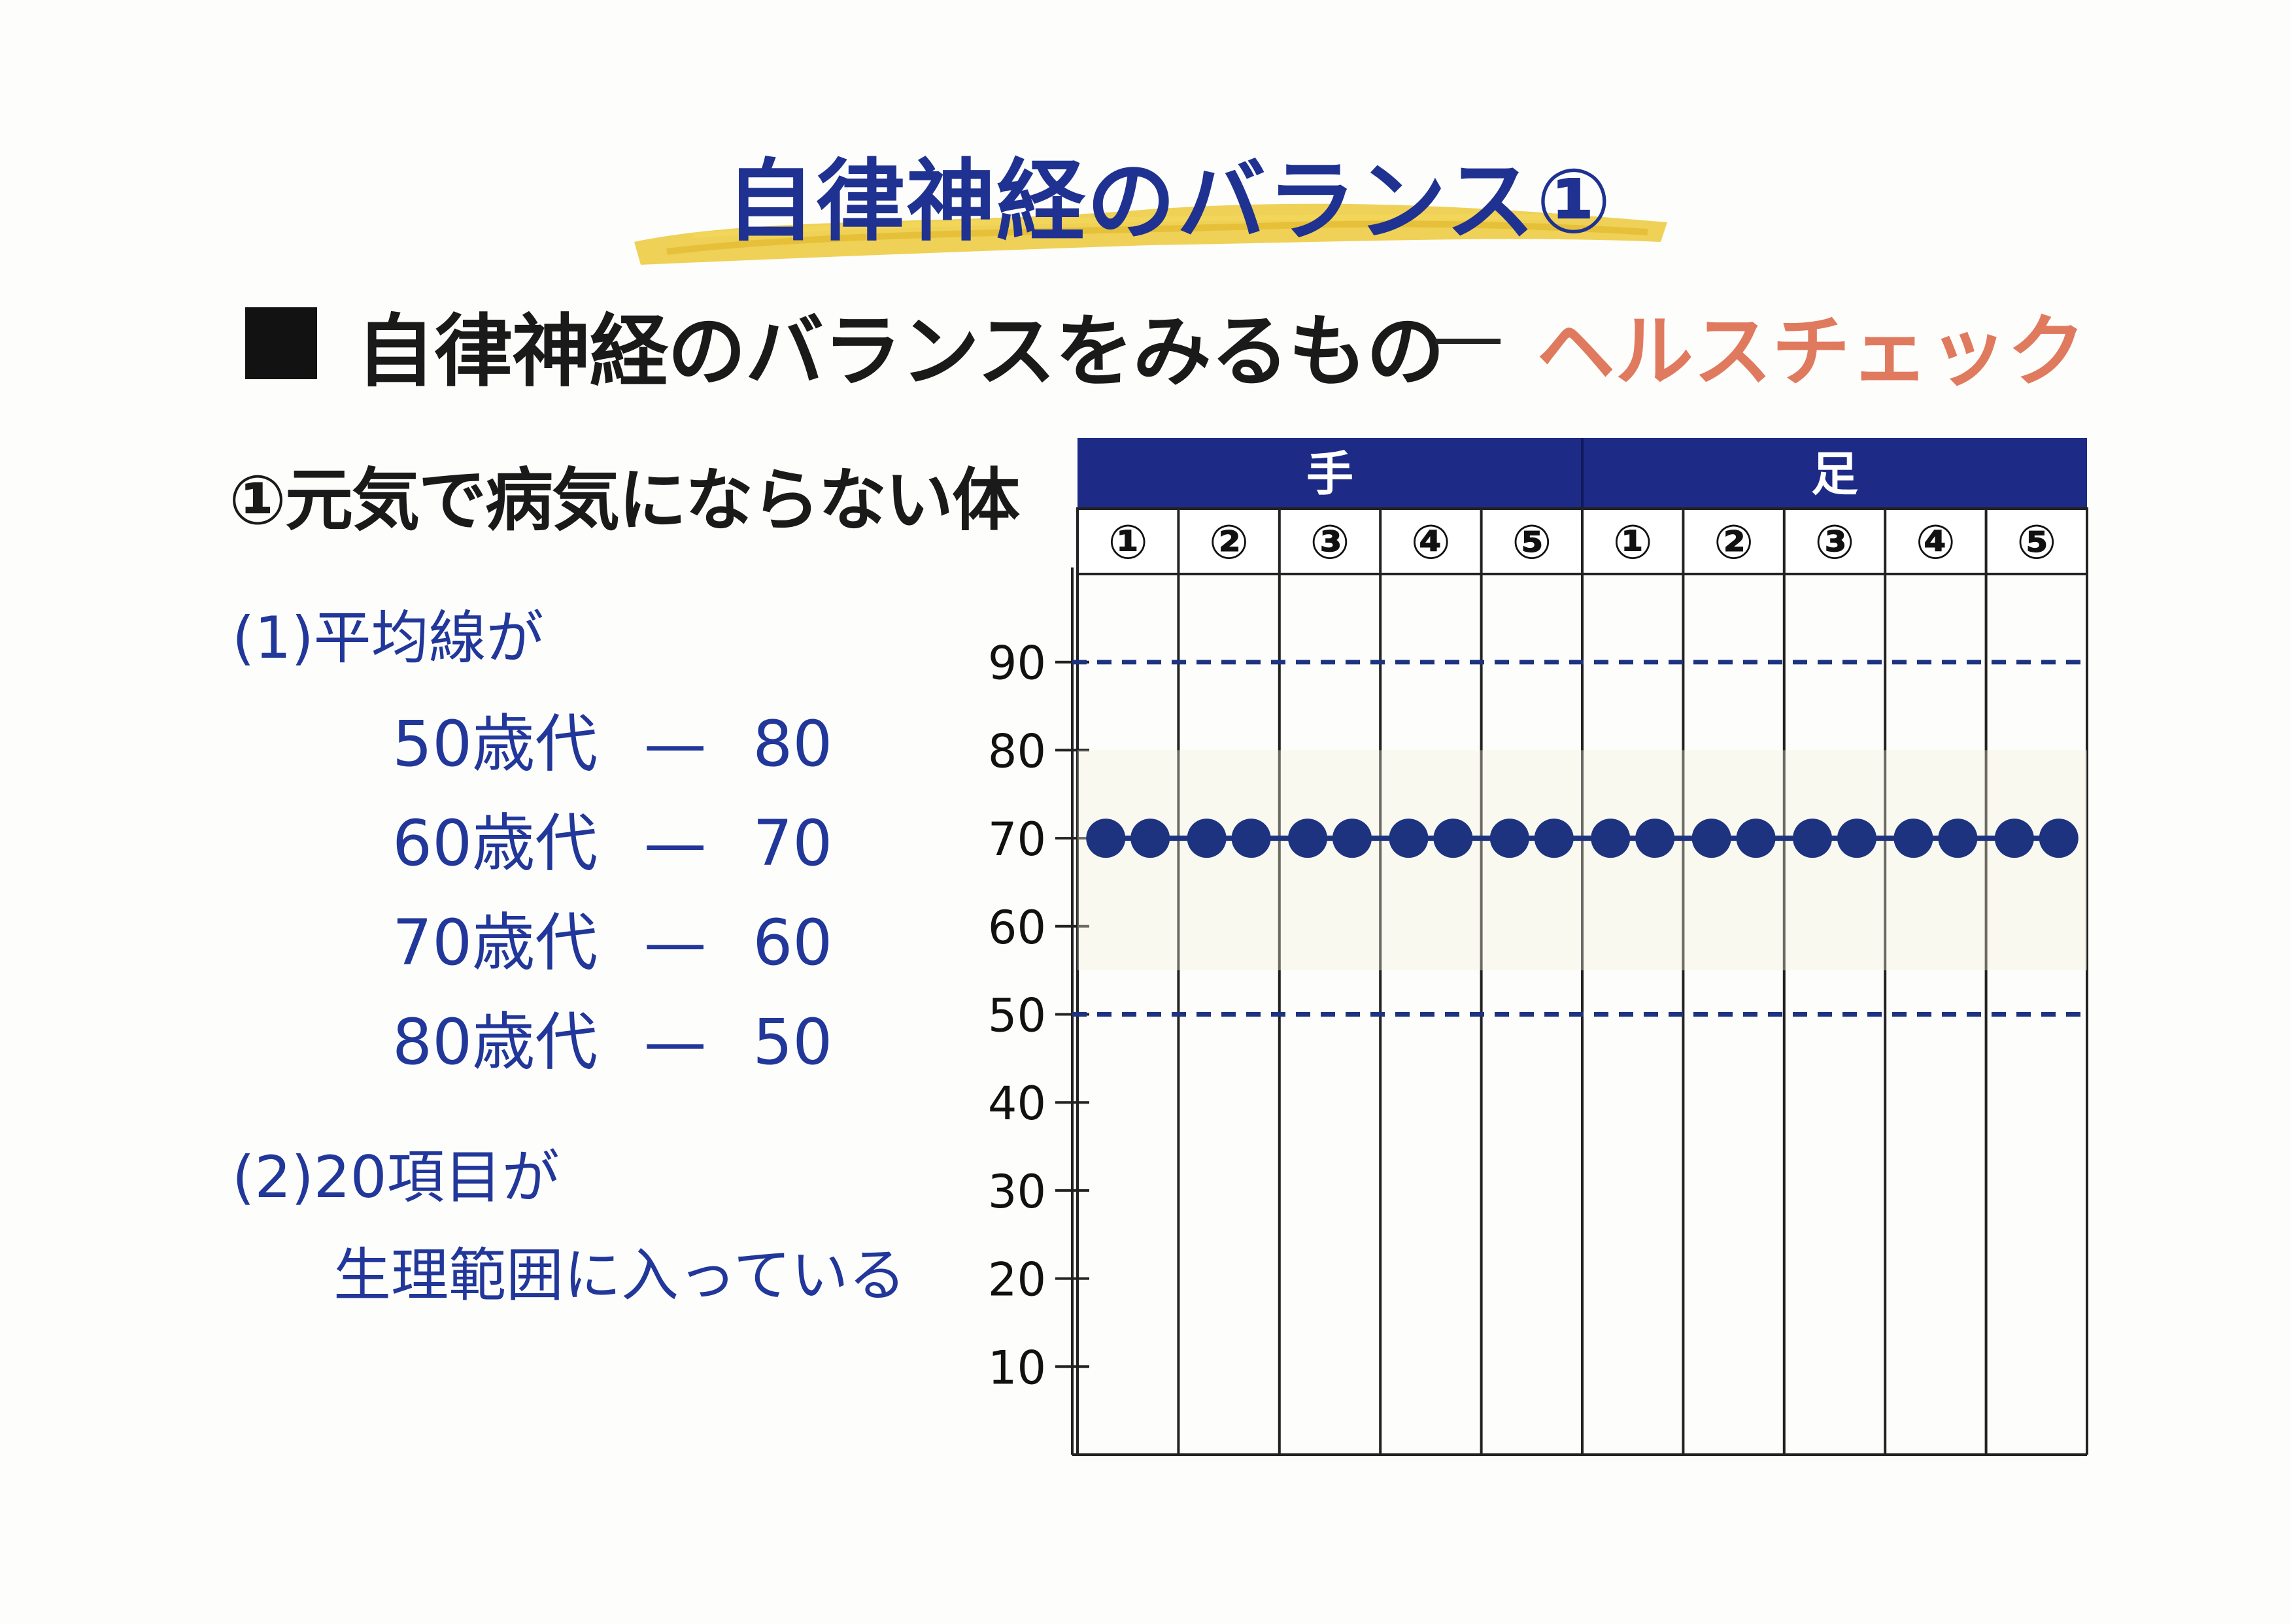  I want to click on subtitle-main: 自律神経のバランスをみるもの, so click(900, 353).